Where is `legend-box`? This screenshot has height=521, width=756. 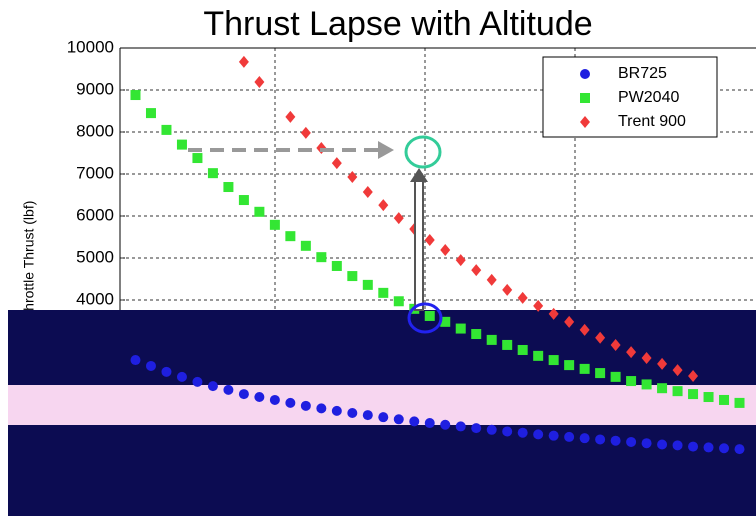
legend-box is located at coordinates (630, 97).